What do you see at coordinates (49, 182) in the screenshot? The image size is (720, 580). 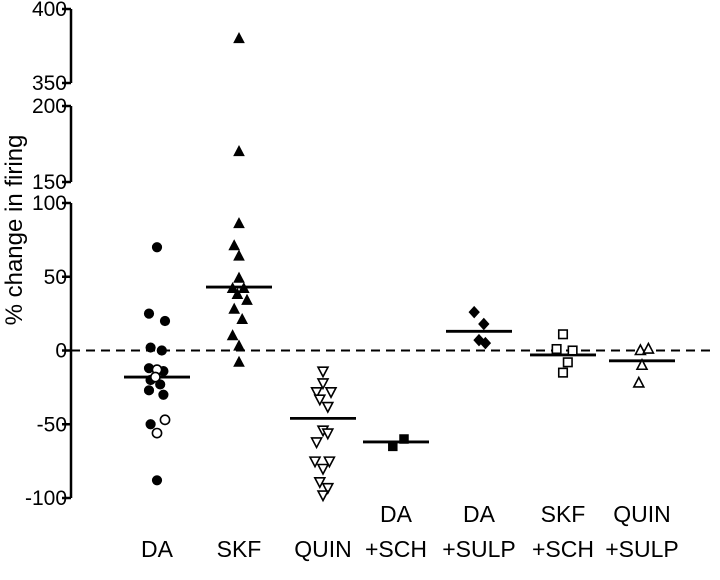 I see `y-tick-label: 150` at bounding box center [49, 182].